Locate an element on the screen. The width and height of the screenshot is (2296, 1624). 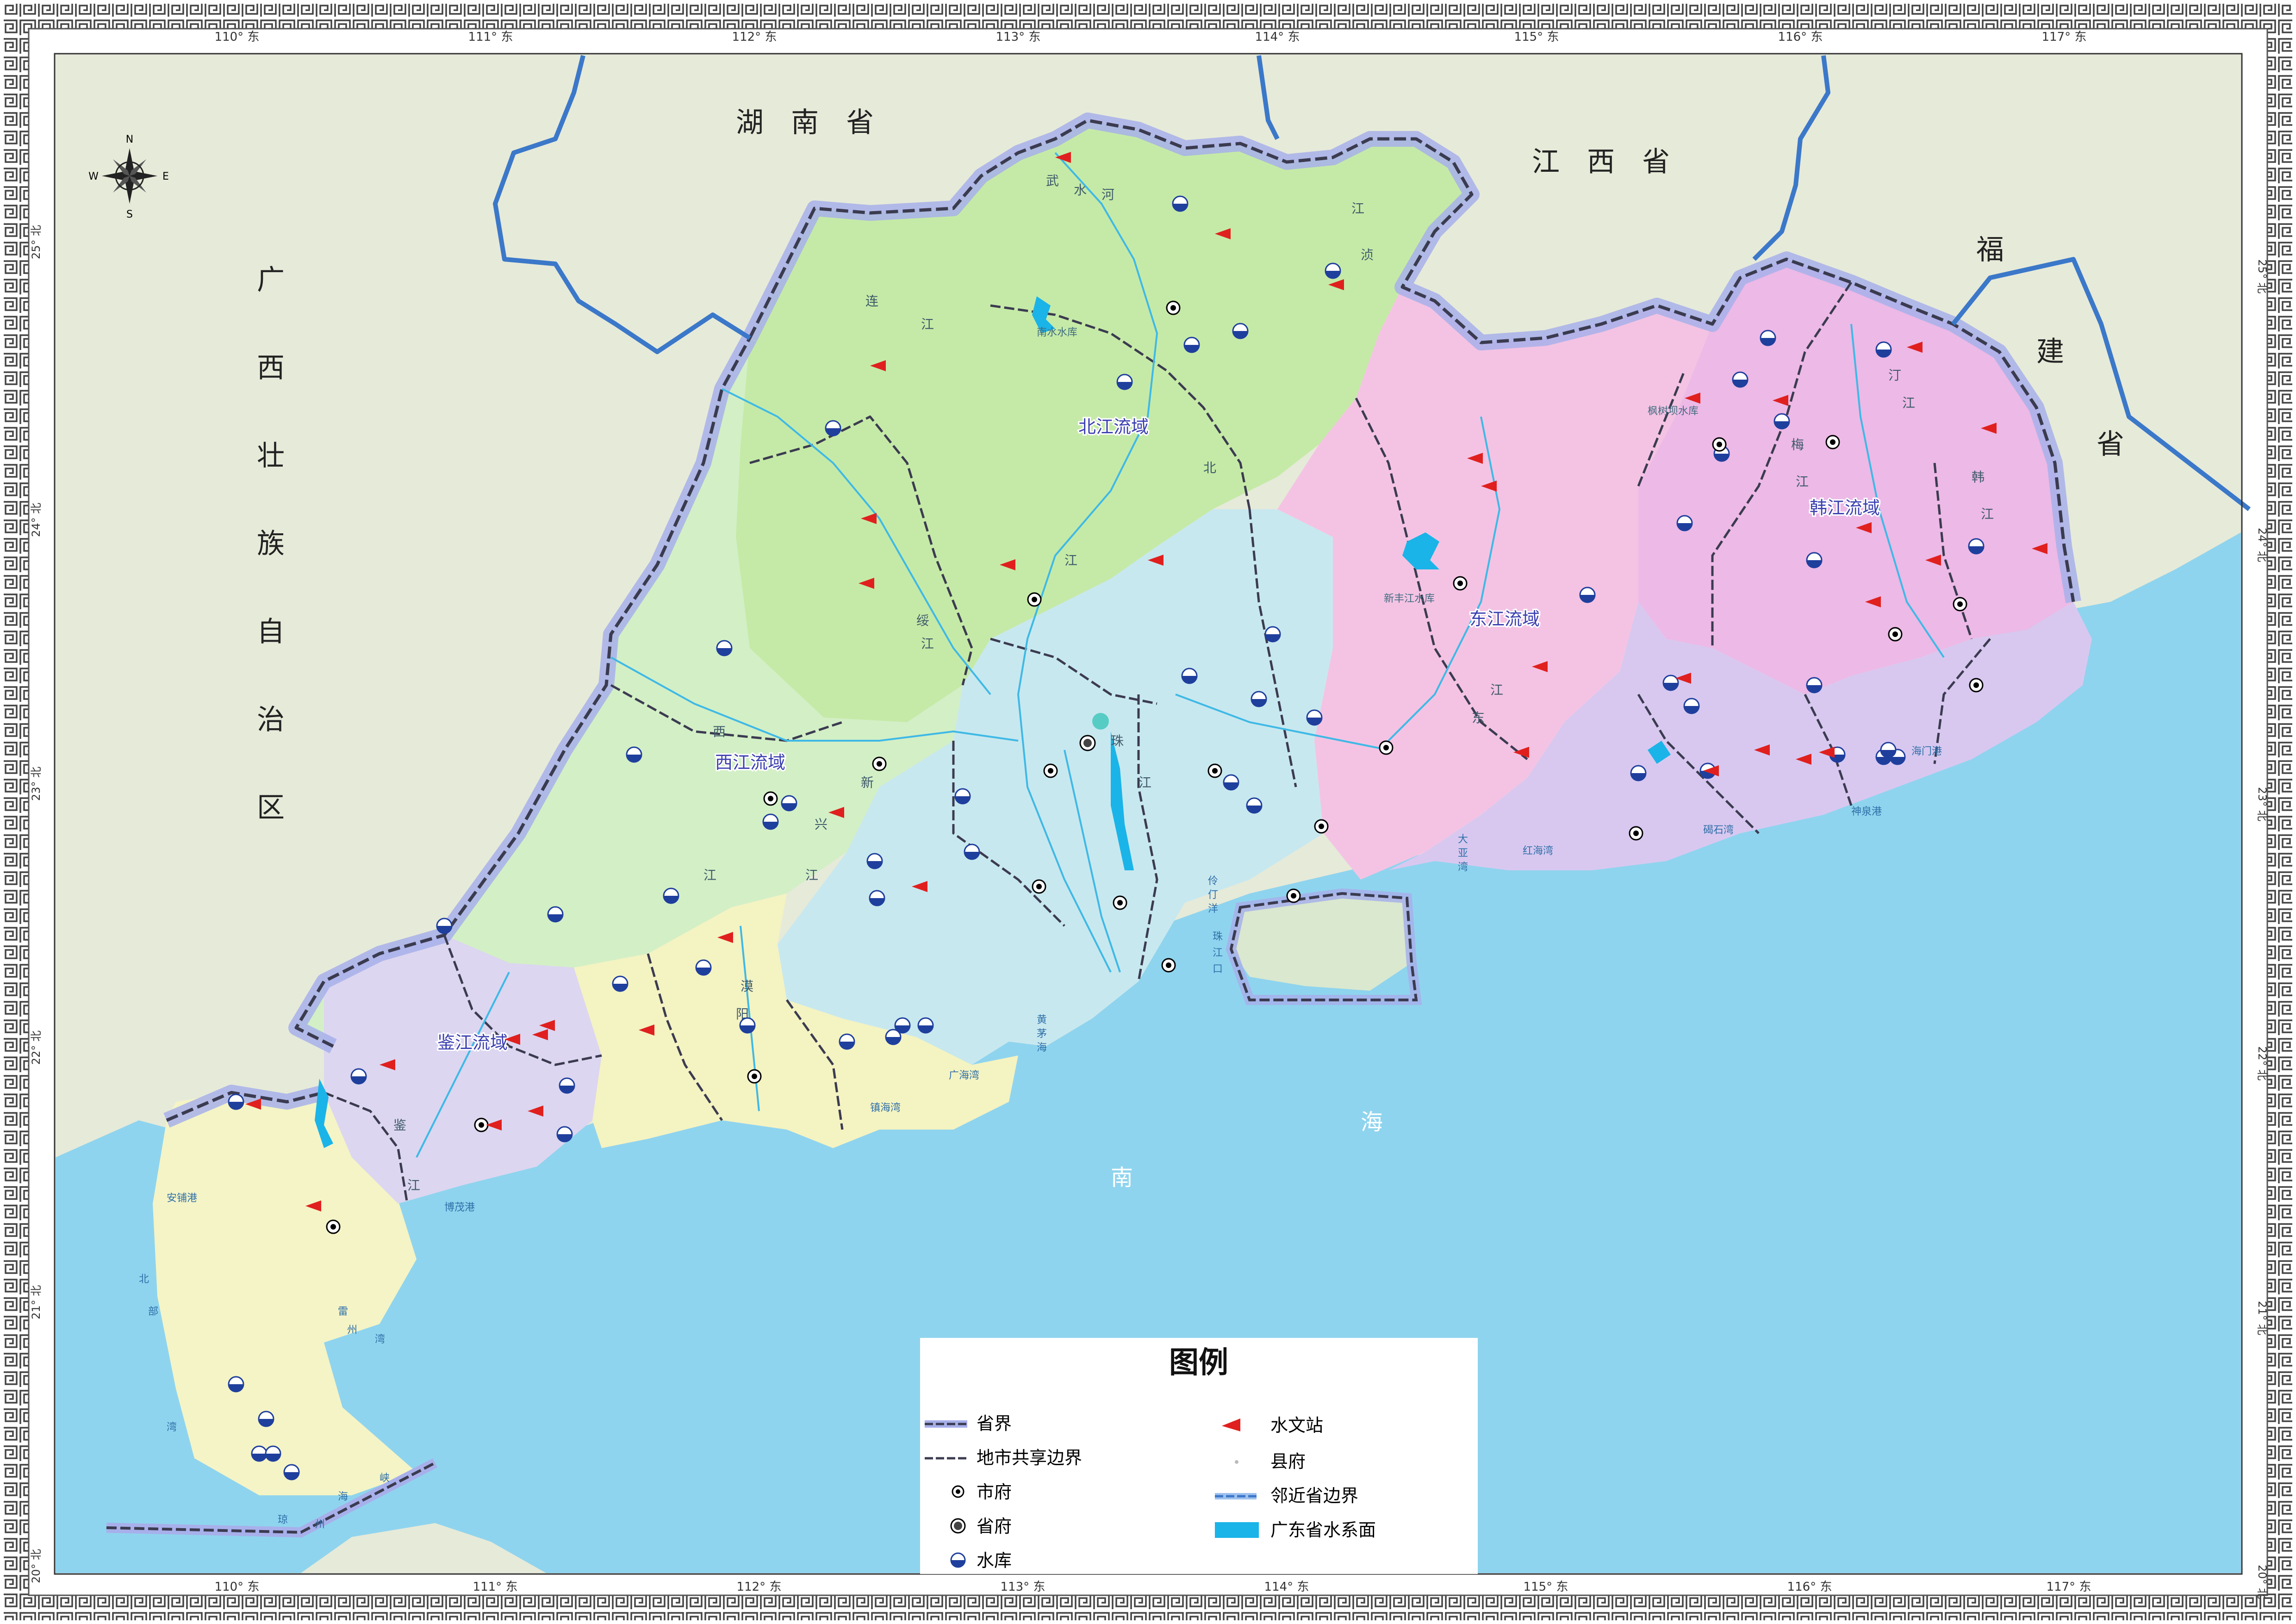
hk-border-dark is located at coordinates (1323, 946).